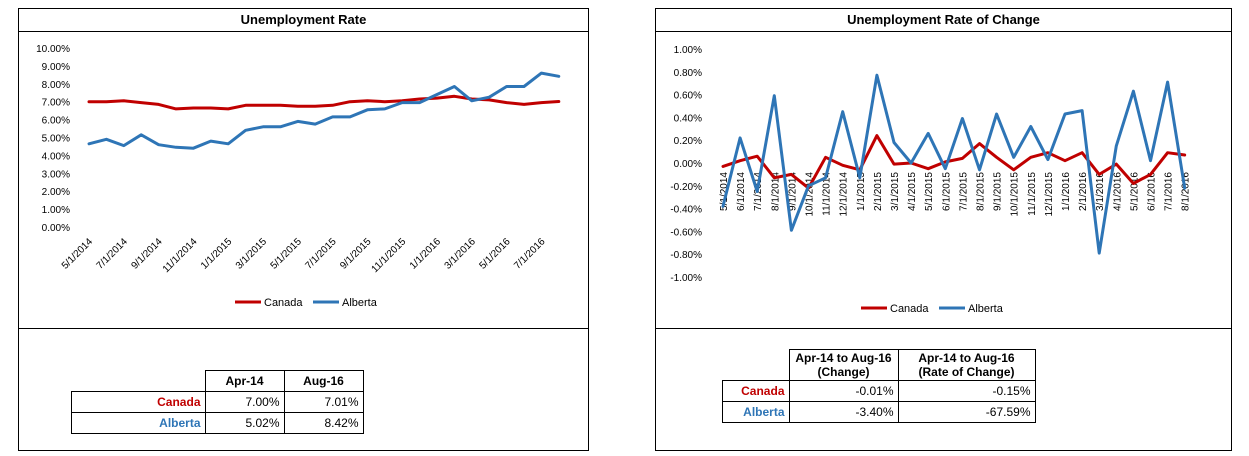  I want to click on table-cell: 8.42%, so click(323, 423).